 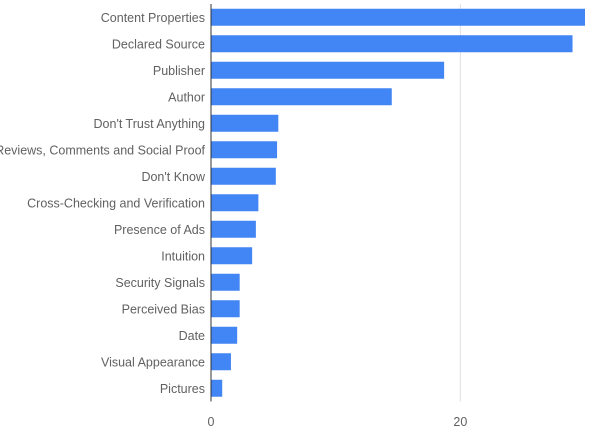 I want to click on category-label-content-properties: Content Properties, so click(x=153, y=18).